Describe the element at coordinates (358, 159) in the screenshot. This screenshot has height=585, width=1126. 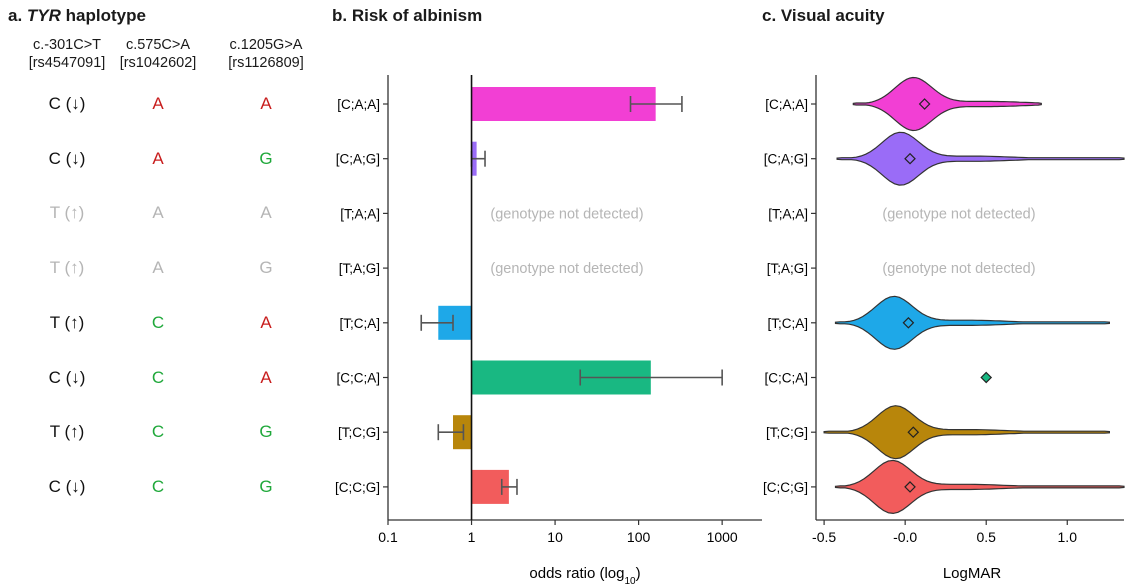
I see `y-tick-label: [C;A;G]` at that location.